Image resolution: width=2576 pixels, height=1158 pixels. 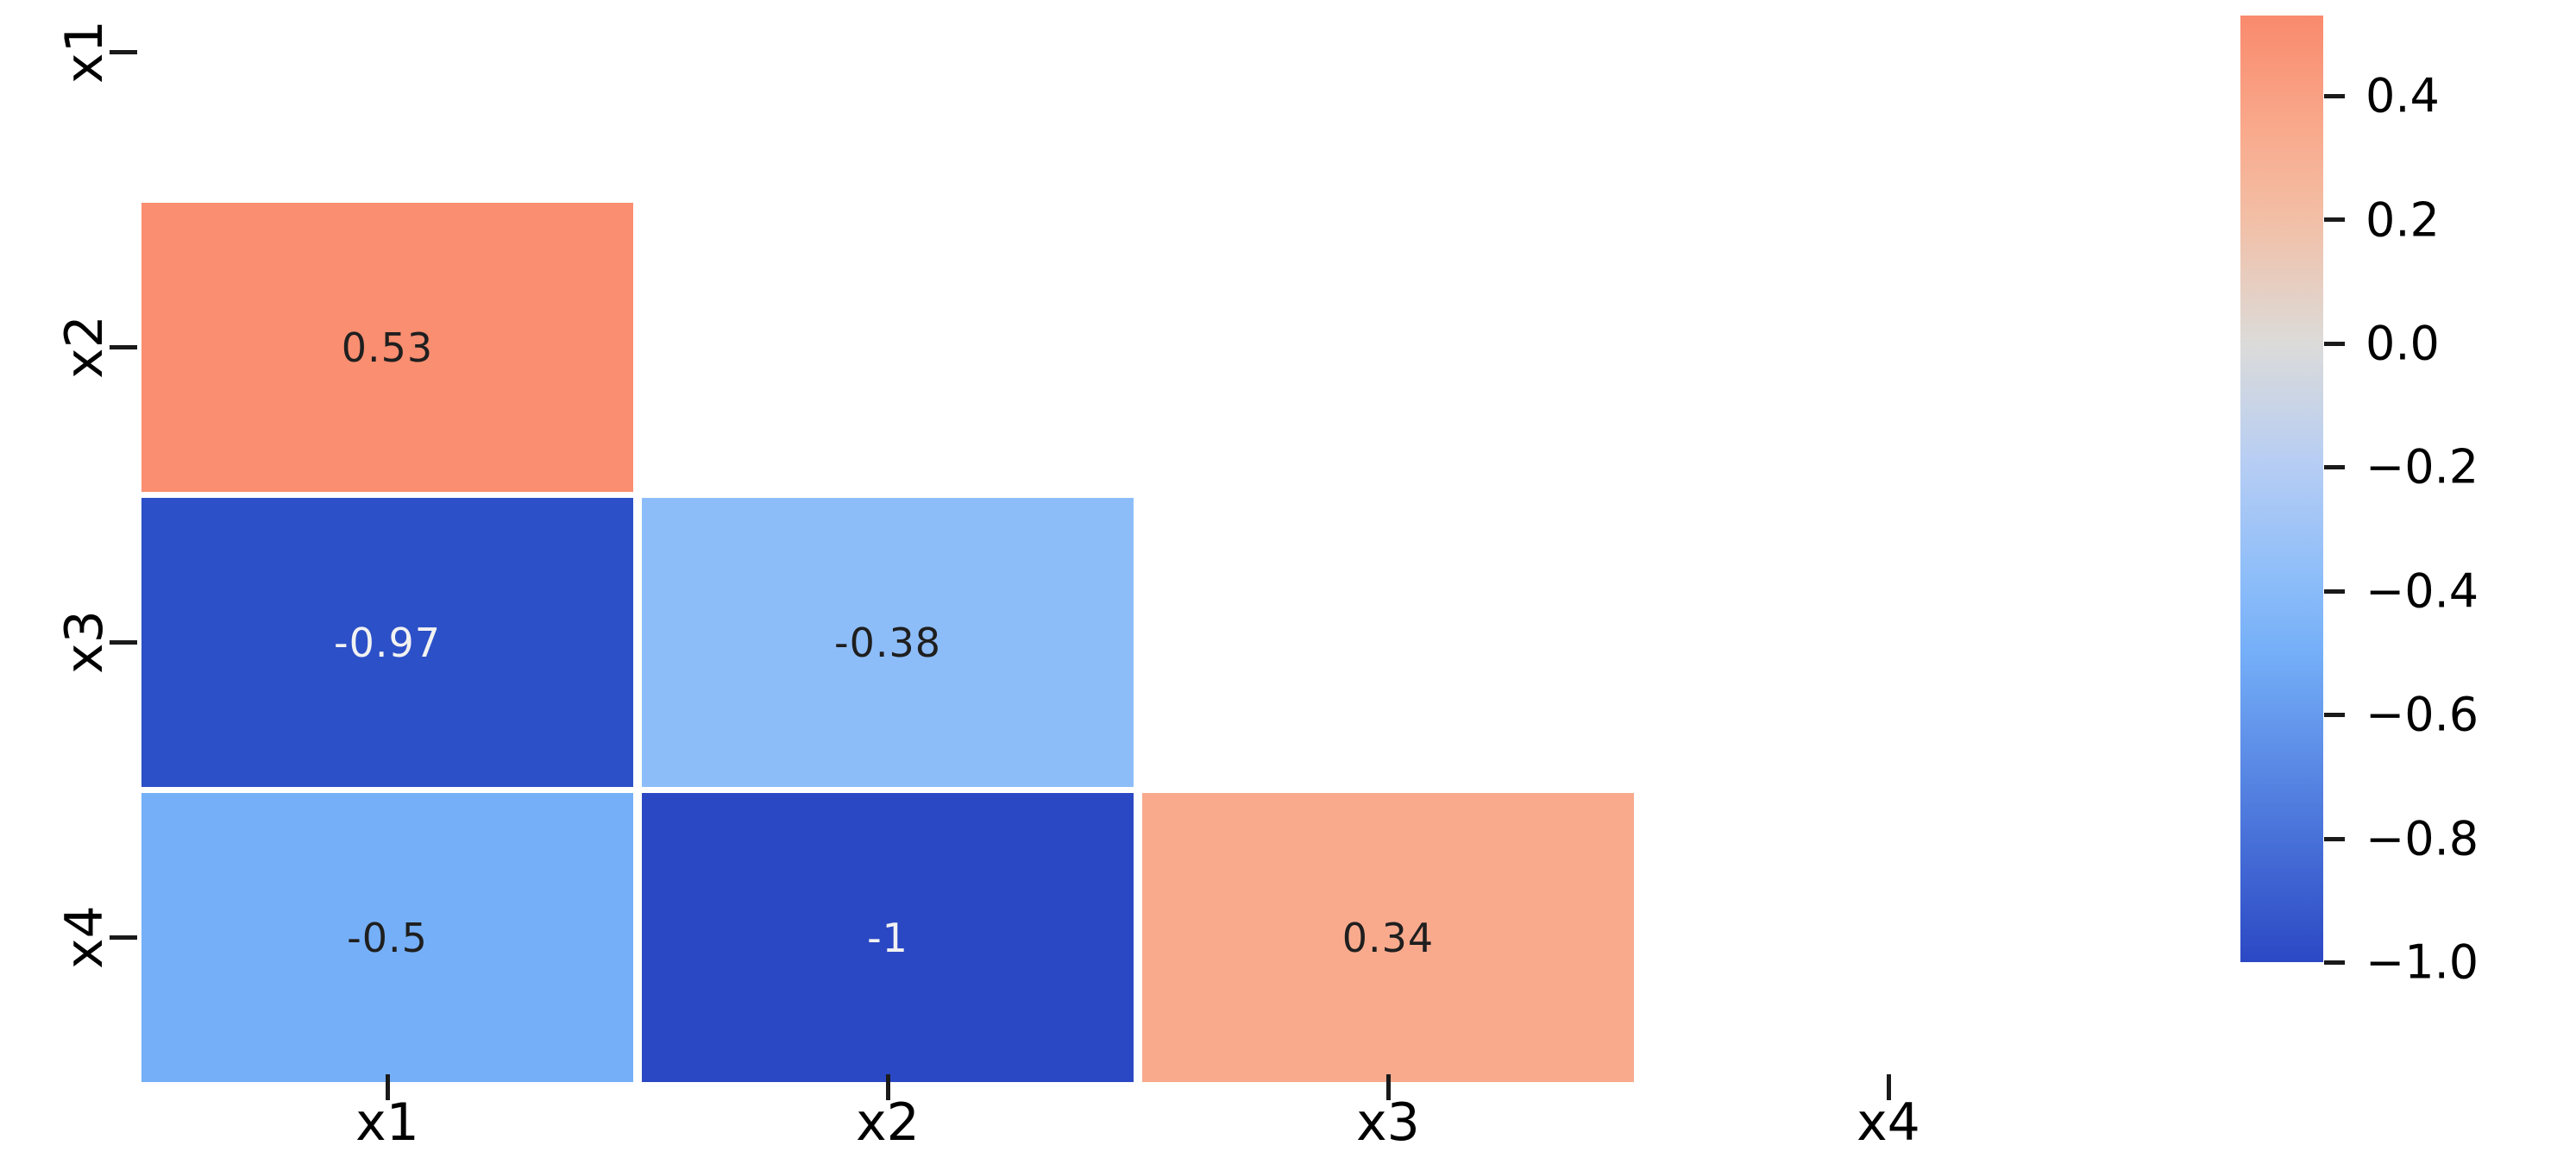 What do you see at coordinates (1388, 1122) in the screenshot?
I see `x-tick-label-x3: x3` at bounding box center [1388, 1122].